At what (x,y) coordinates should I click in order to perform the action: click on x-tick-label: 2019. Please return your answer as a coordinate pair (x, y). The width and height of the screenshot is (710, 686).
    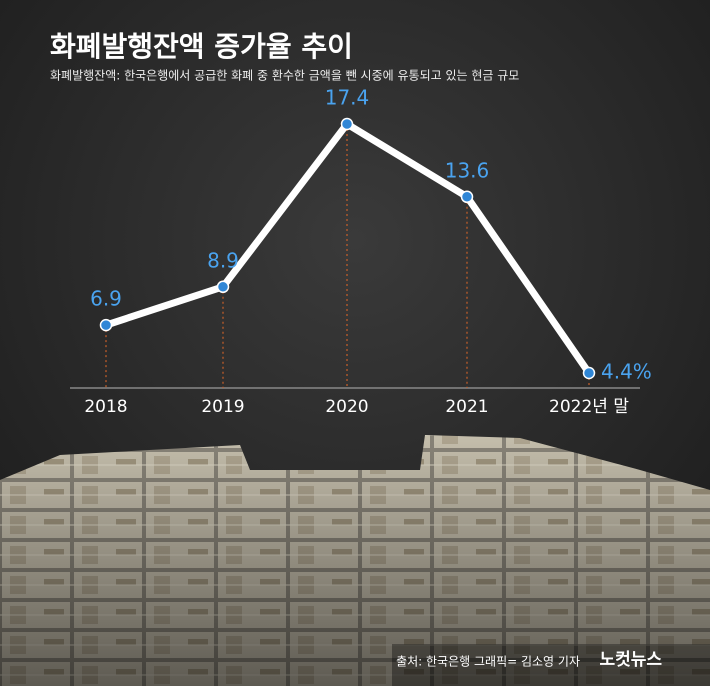
    Looking at the image, I should click on (222, 407).